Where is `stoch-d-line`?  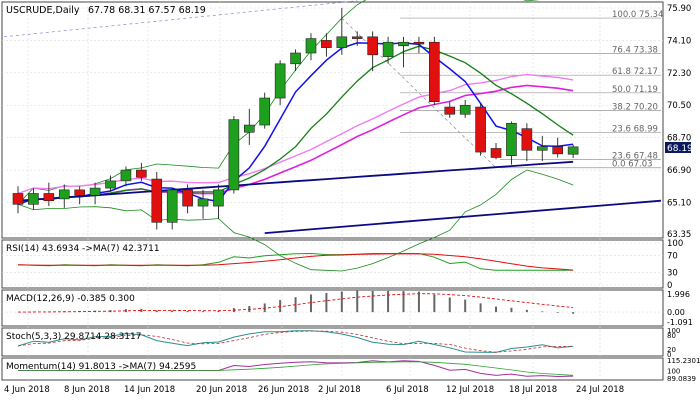 stoch-d-line is located at coordinates (295, 341).